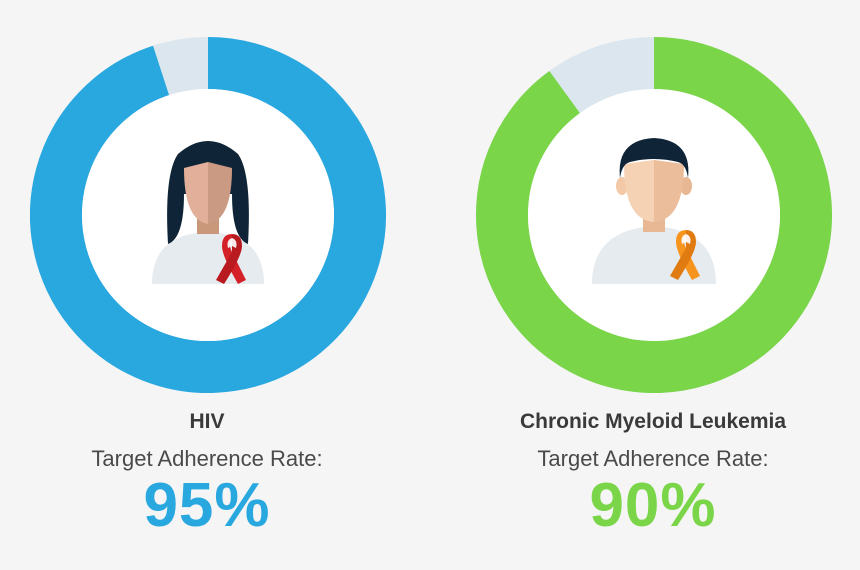 Image resolution: width=860 pixels, height=570 pixels. What do you see at coordinates (654, 211) in the screenshot?
I see `man-with-orange-ribbon-icon` at bounding box center [654, 211].